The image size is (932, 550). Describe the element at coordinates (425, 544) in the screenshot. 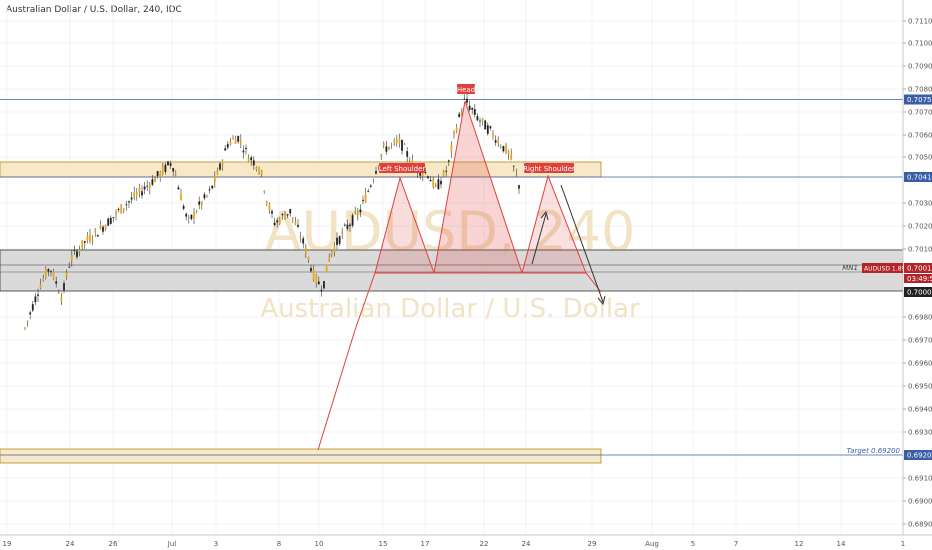

I see `x-tick-label: 17` at that location.